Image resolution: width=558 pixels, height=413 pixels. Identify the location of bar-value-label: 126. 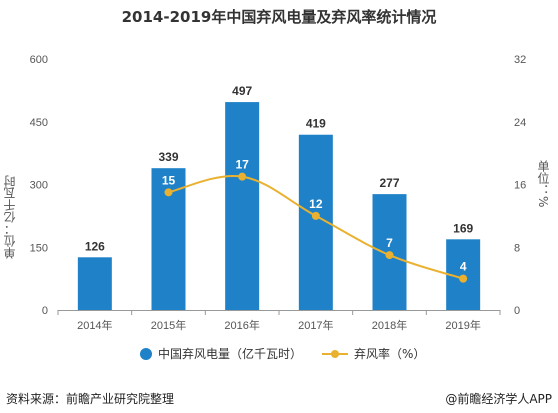
(95, 246).